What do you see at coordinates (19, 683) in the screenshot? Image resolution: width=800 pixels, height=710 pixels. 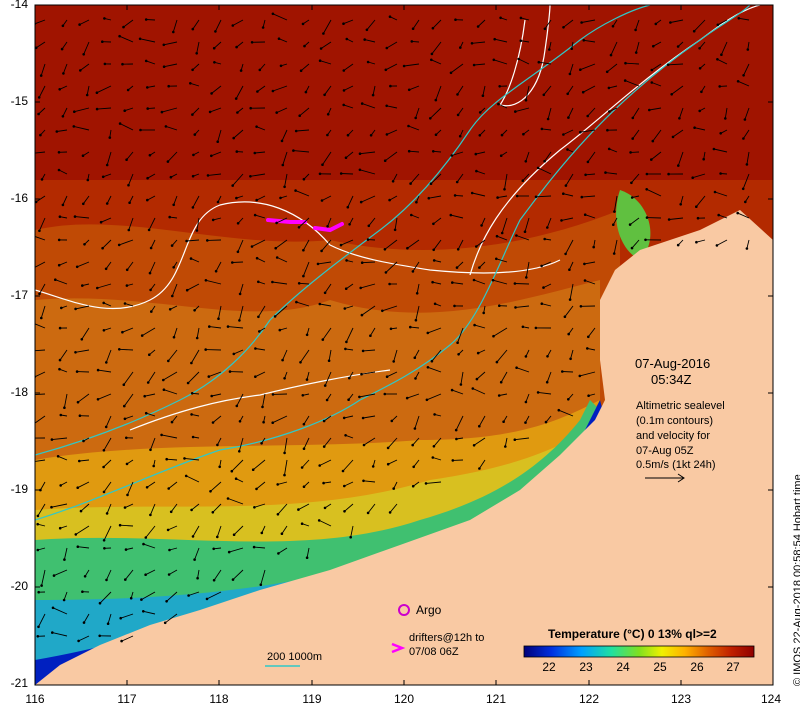 I see `lat-label: -21` at bounding box center [19, 683].